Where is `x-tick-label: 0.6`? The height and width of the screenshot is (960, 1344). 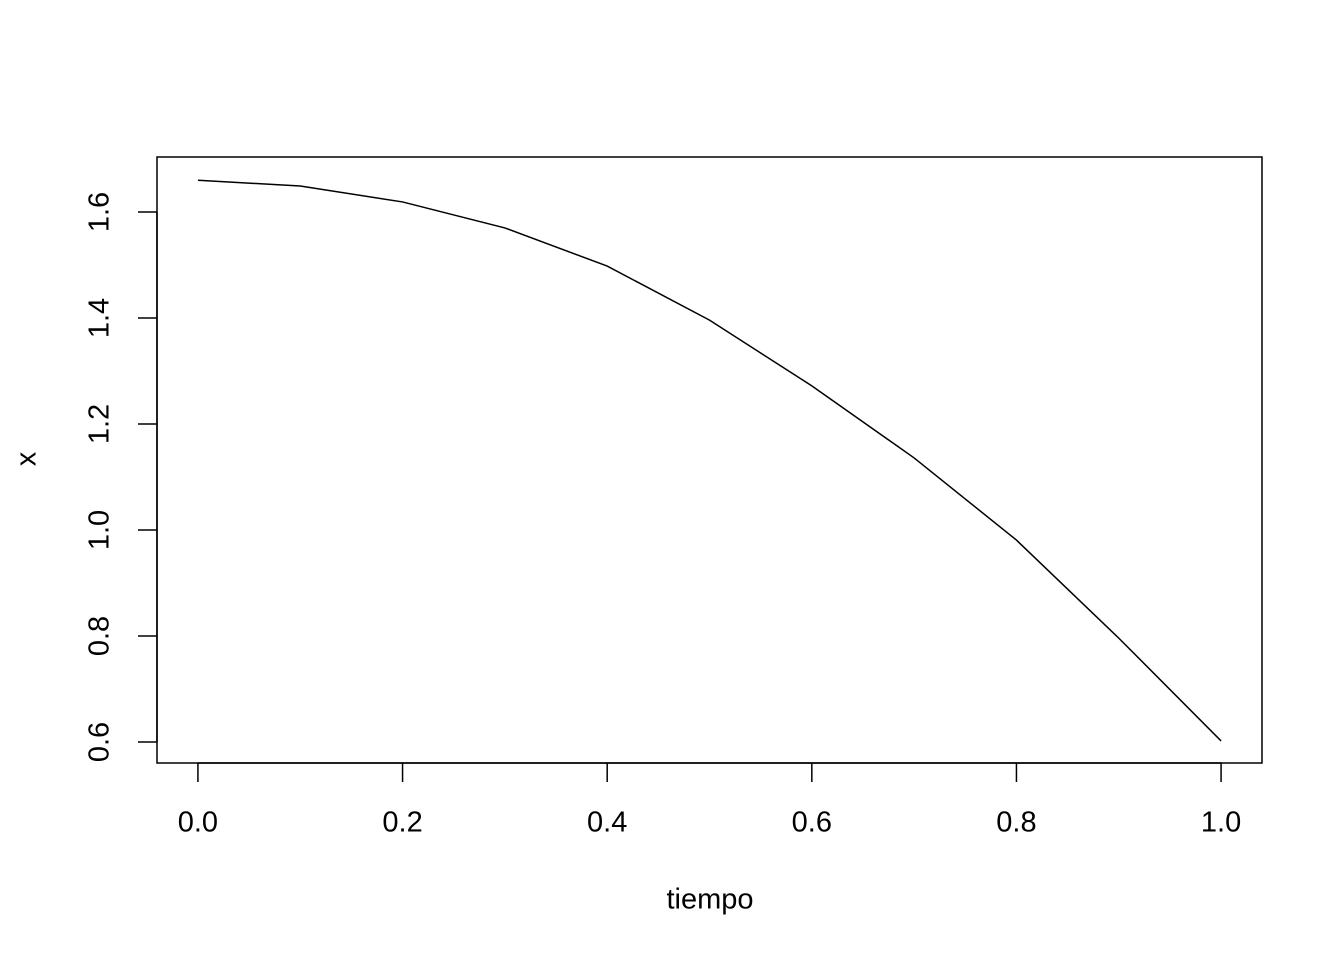 x-tick-label: 0.6 is located at coordinates (812, 823).